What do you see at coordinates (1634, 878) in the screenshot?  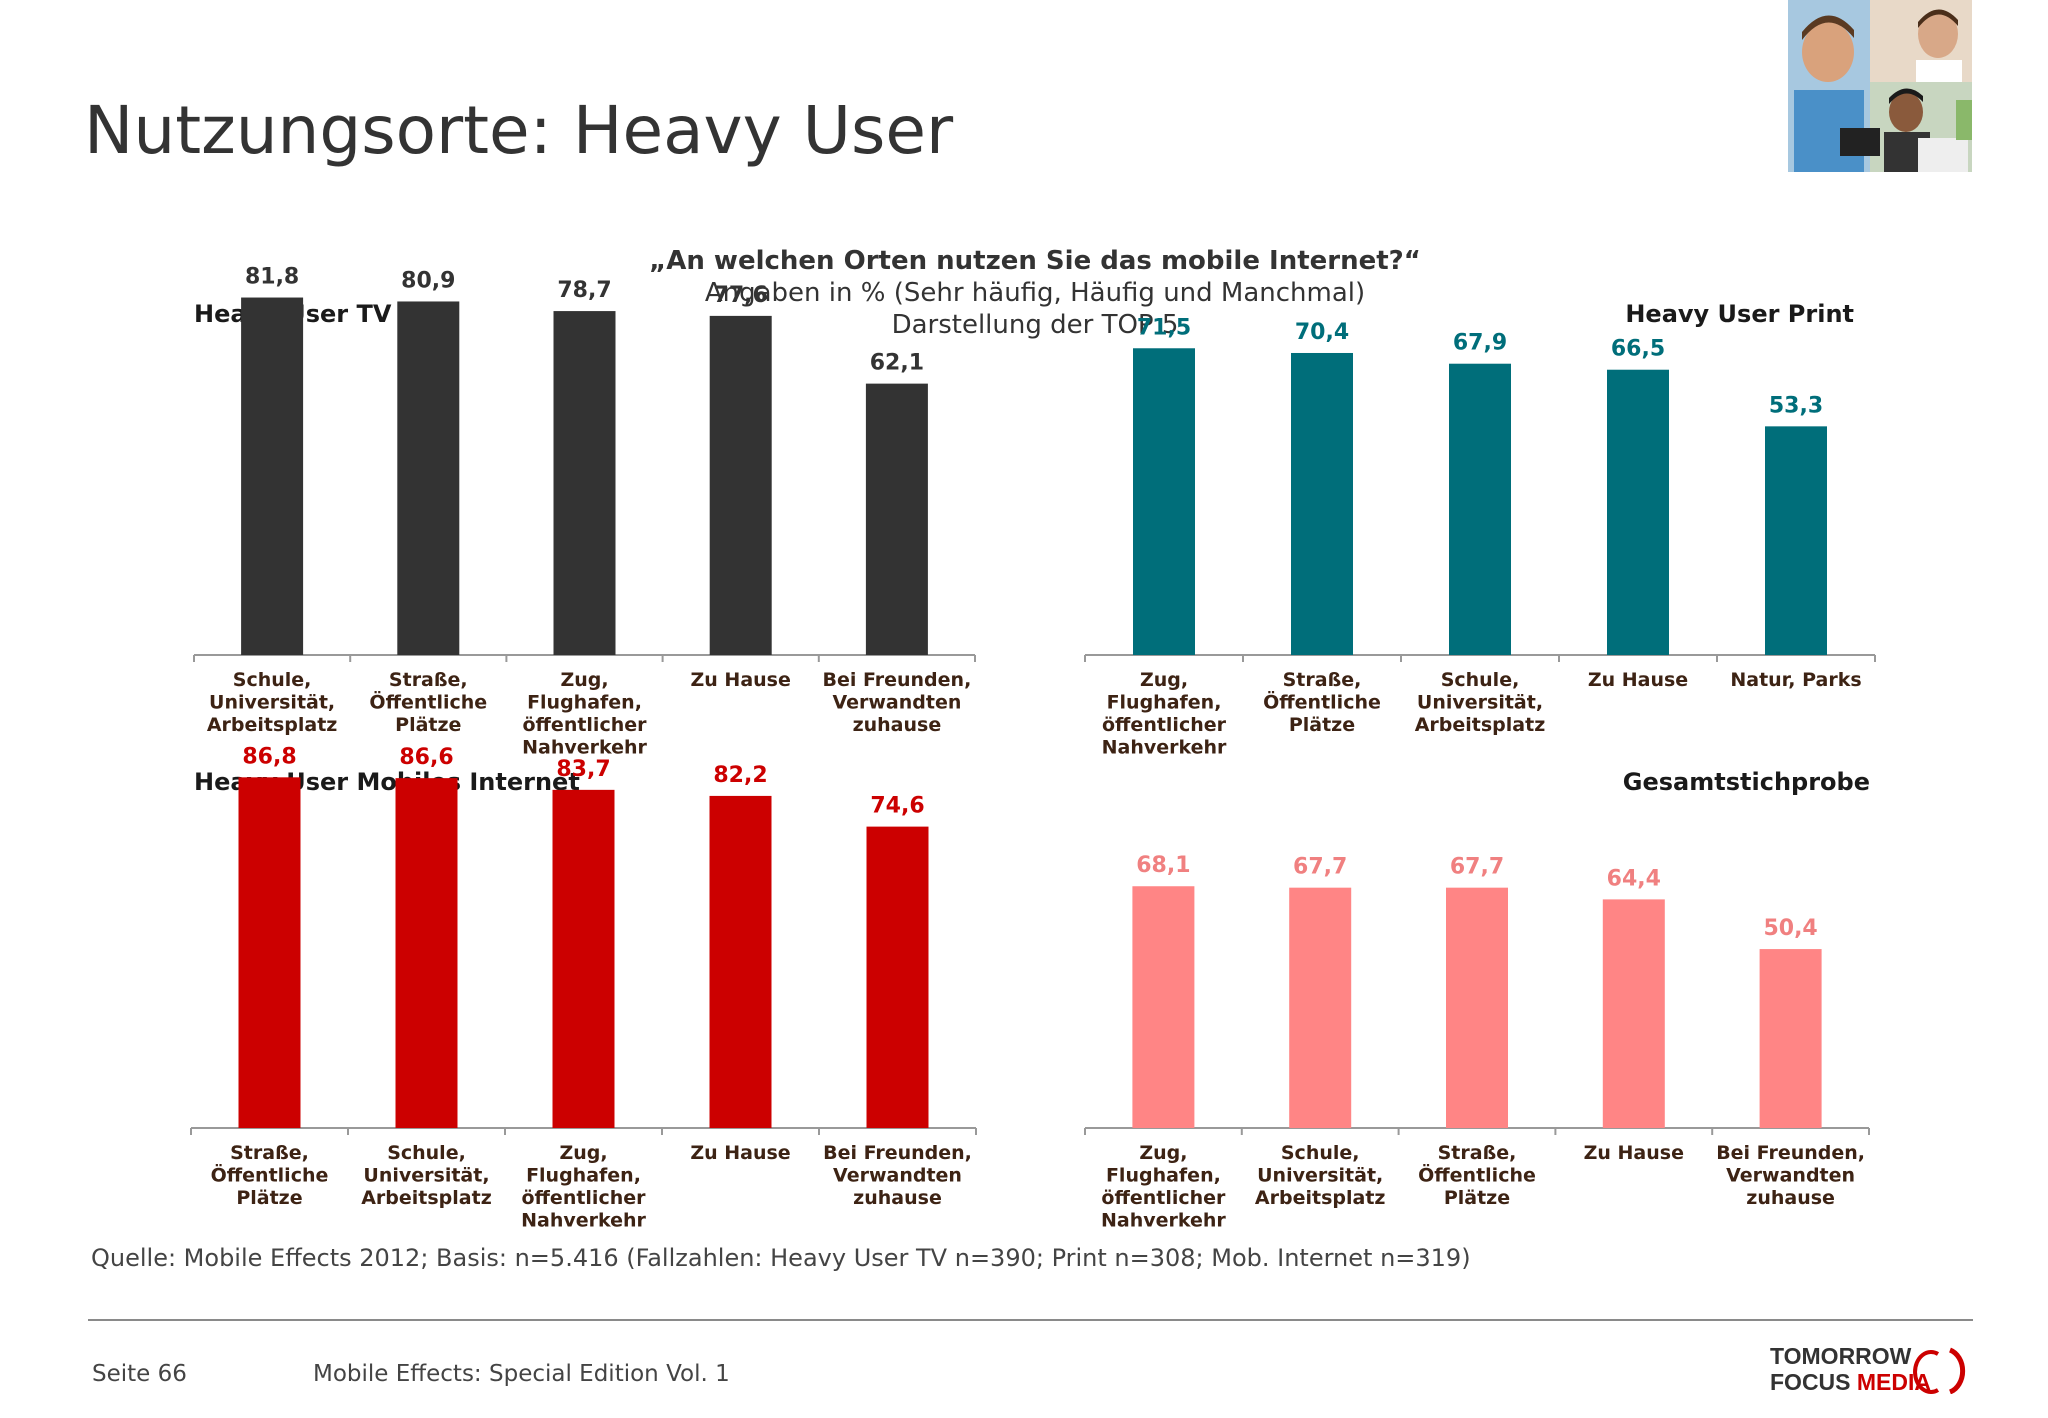 I see `data-label: 64,4` at bounding box center [1634, 878].